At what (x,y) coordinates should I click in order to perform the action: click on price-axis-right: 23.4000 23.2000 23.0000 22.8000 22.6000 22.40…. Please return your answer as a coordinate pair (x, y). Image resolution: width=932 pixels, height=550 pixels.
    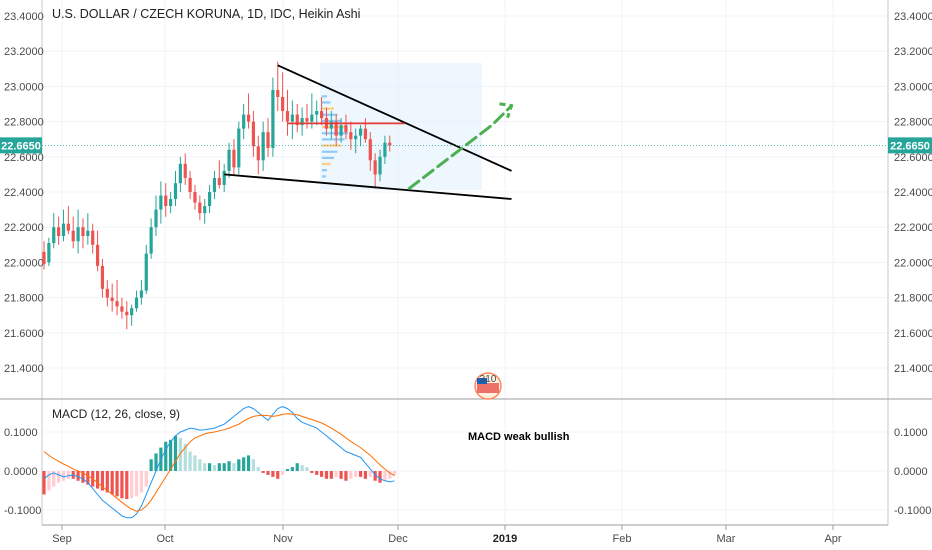
    Looking at the image, I should click on (913, 193).